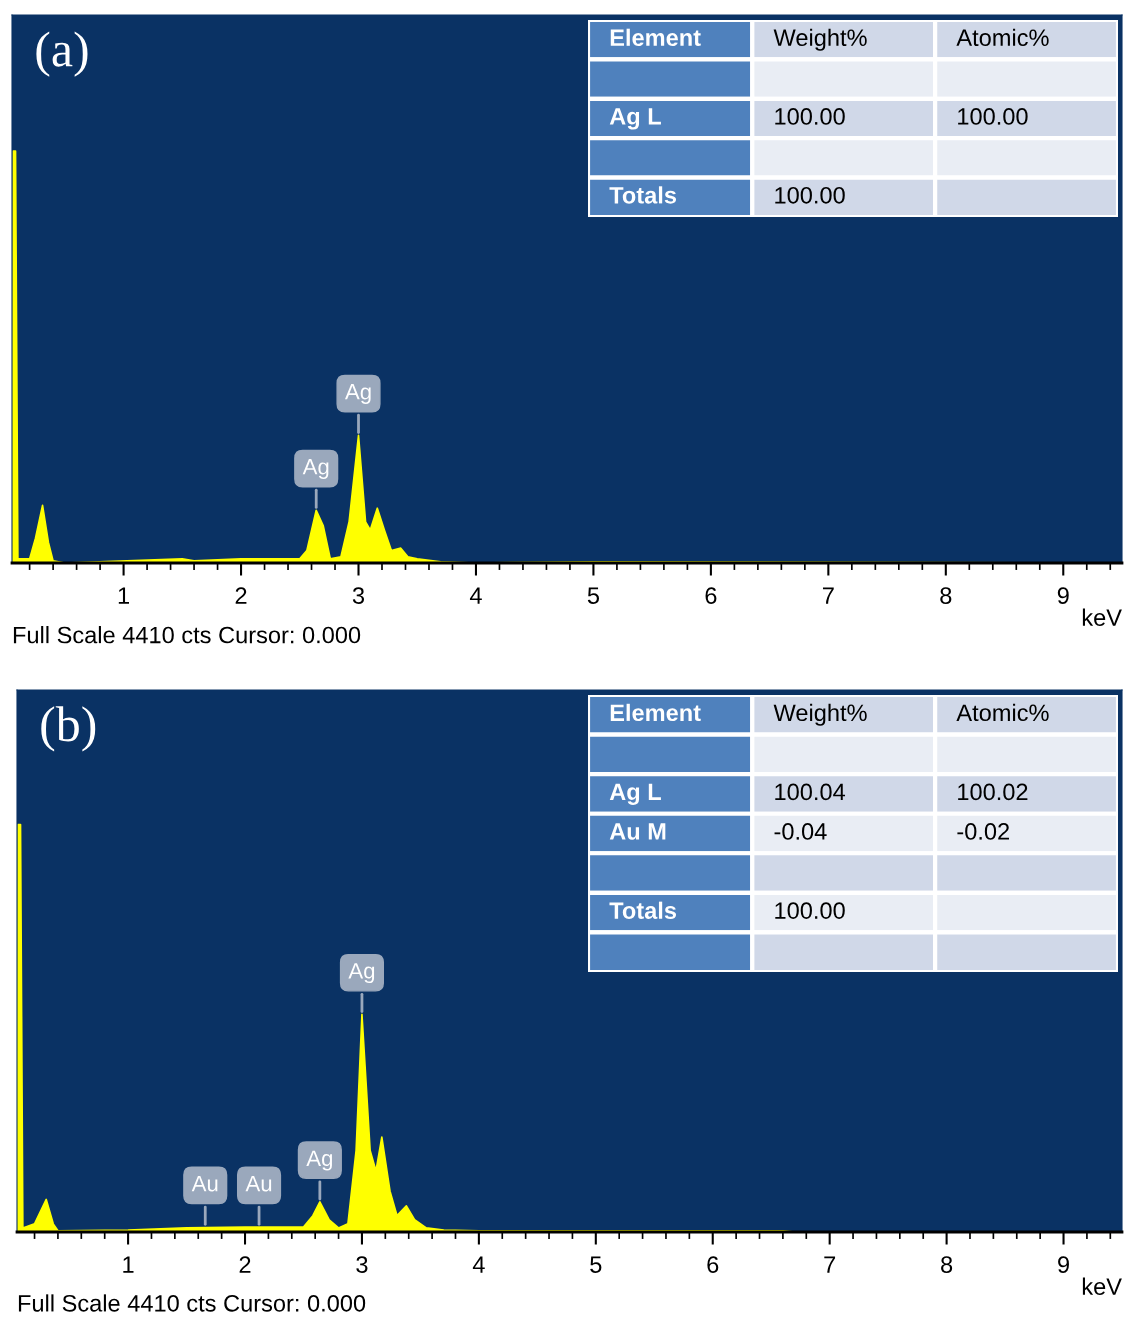 This screenshot has width=1124, height=1340. Describe the element at coordinates (983, 831) in the screenshot. I see `text: -0.02` at that location.